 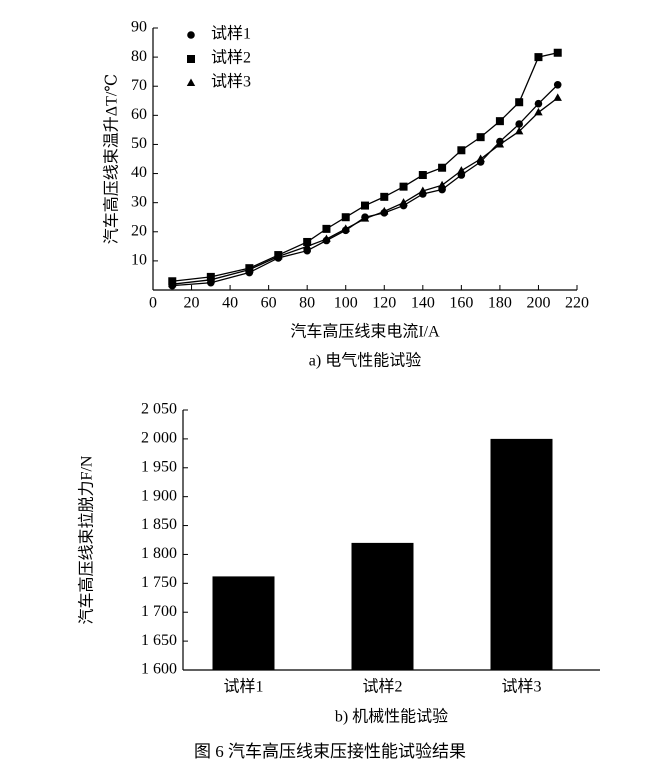 I want to click on y-tick-label: 90, so click(x=139, y=27).